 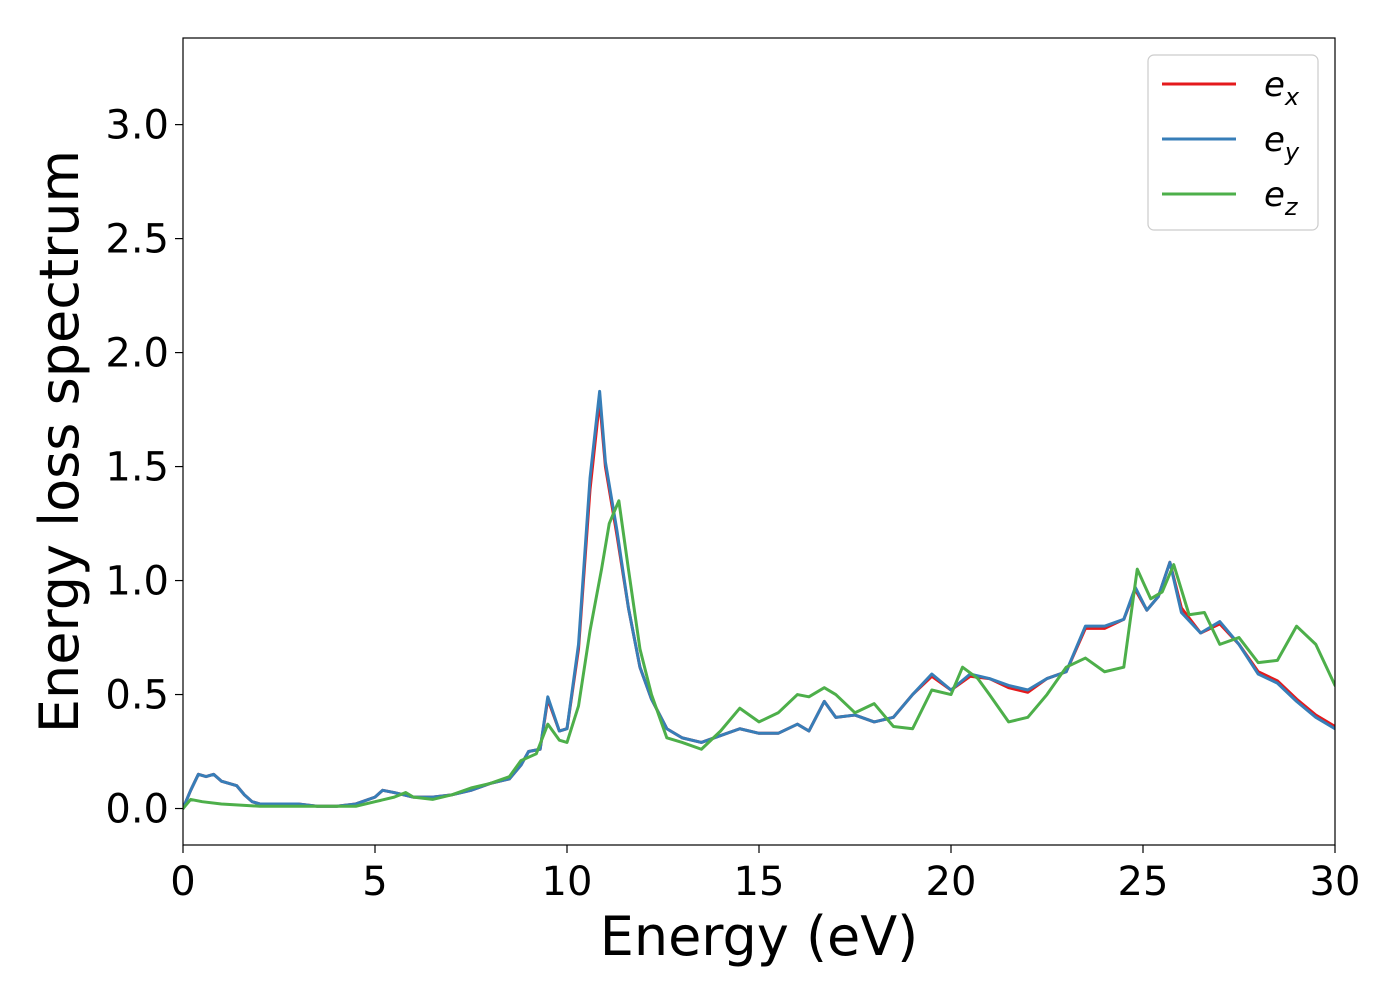 What do you see at coordinates (137, 810) in the screenshot?
I see `y-tick-label: 0.0` at bounding box center [137, 810].